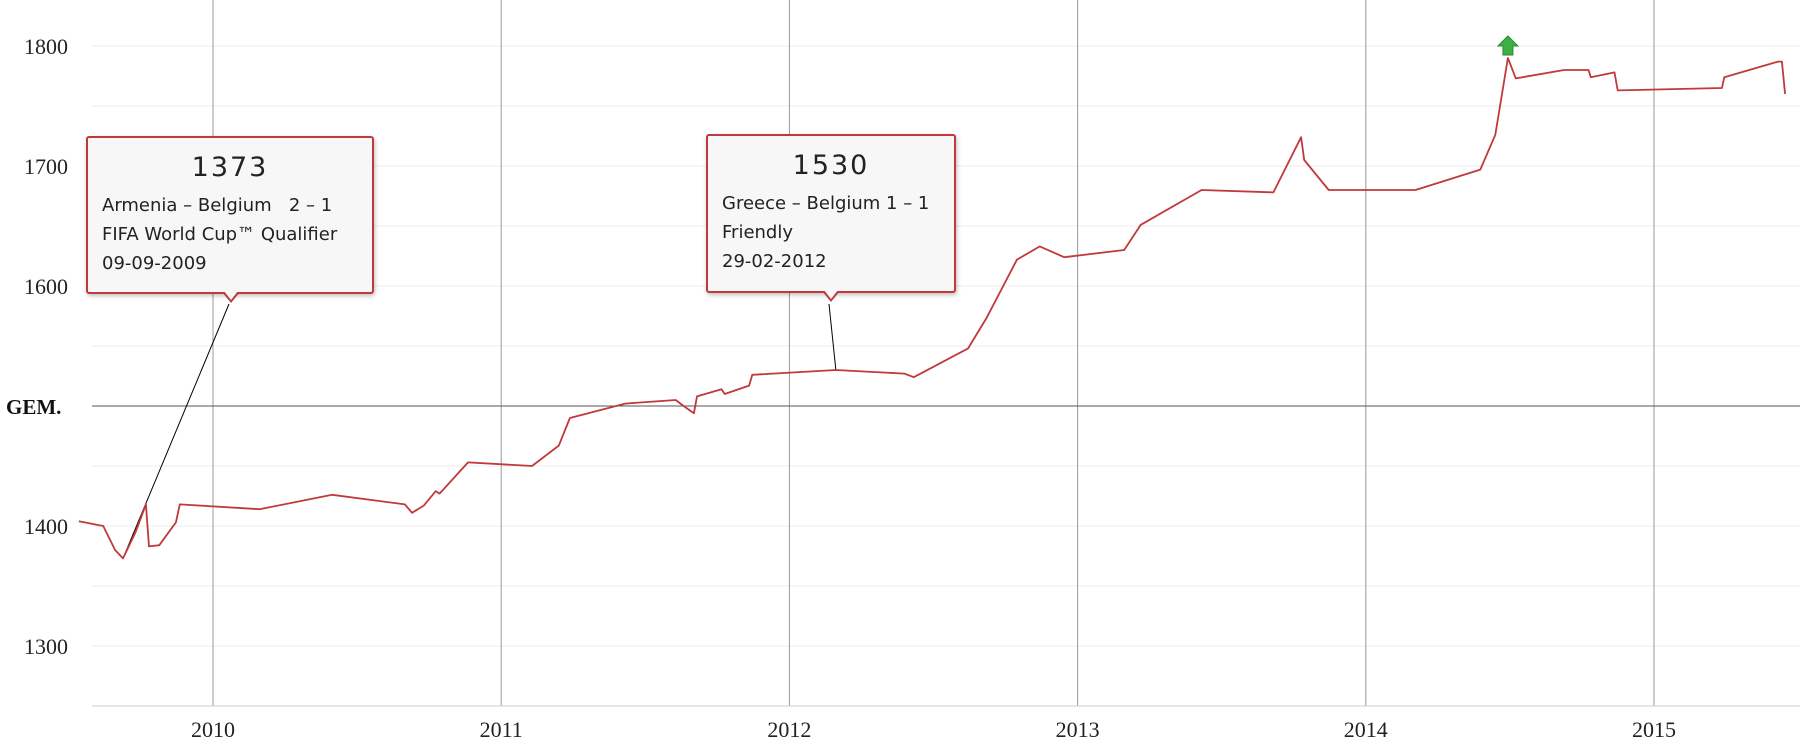 The image size is (1808, 746). What do you see at coordinates (46, 646) in the screenshot?
I see `y-tick-1300: 1300` at bounding box center [46, 646].